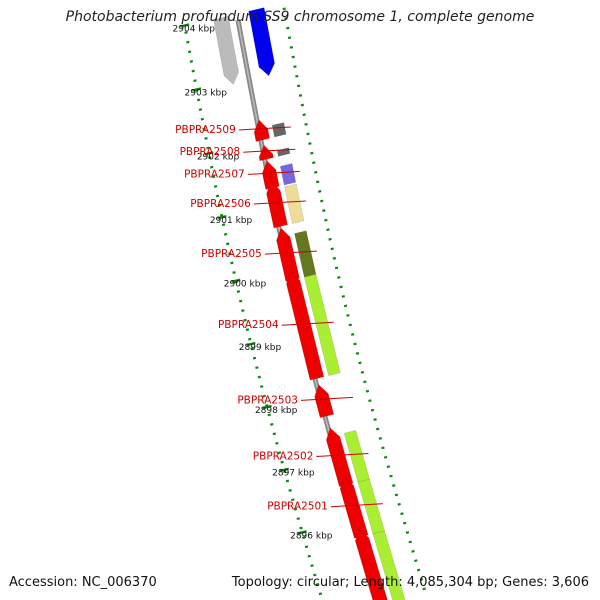  I want to click on gene-label: PBPRA2507, so click(214, 174).